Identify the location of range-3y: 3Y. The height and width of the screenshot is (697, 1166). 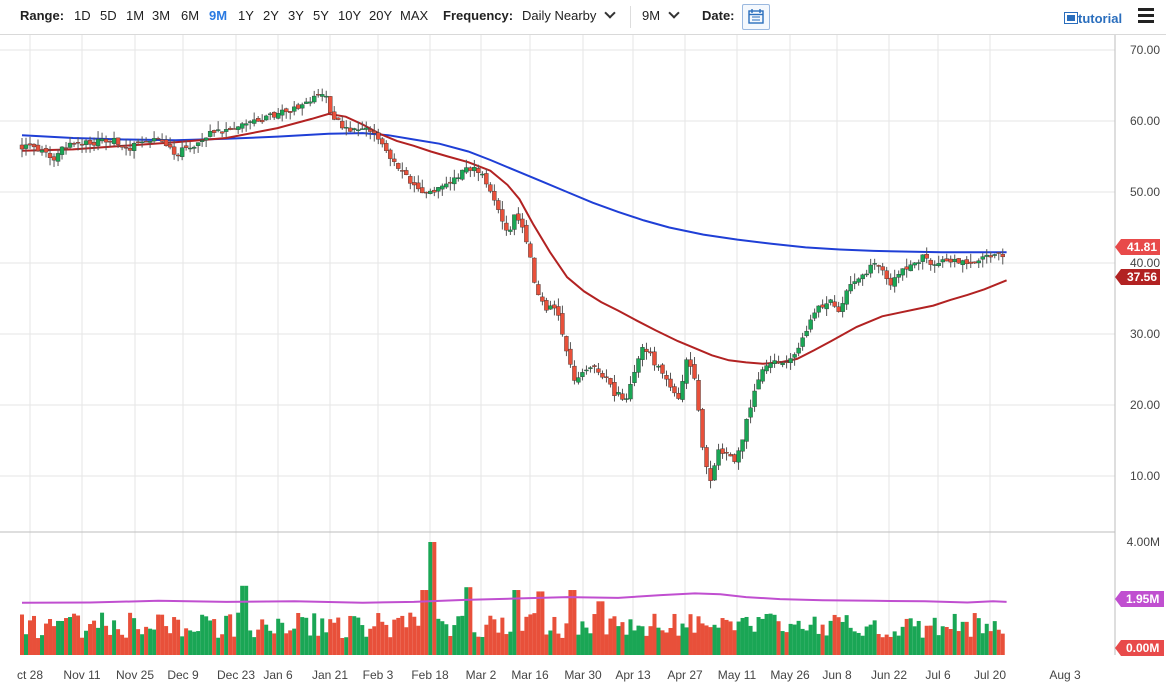
(296, 15).